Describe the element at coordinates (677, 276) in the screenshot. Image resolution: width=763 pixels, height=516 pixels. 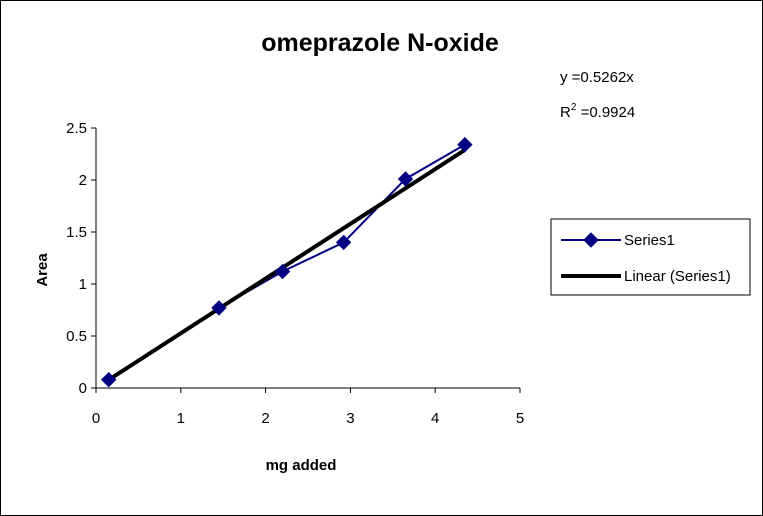
I see `legend-trendline-label: Linear (Series1)` at that location.